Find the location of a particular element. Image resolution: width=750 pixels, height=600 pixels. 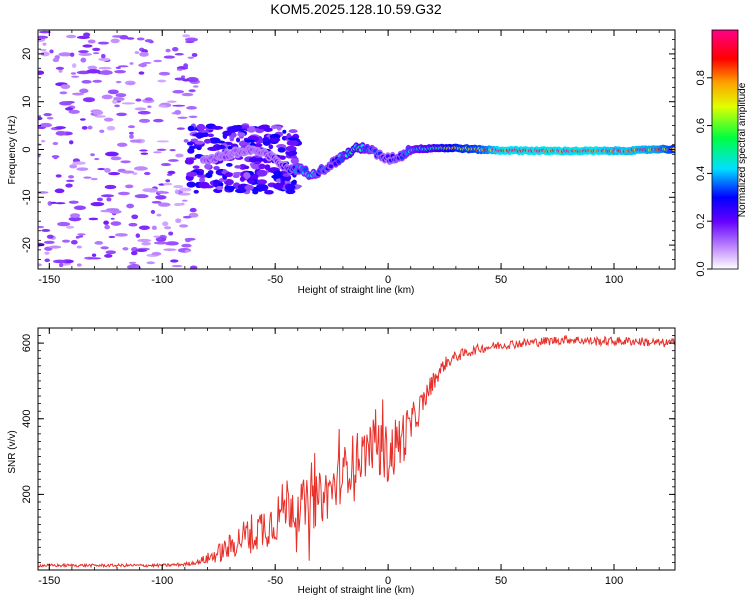

spectrogram-y-tick-label: -20 is located at coordinates (27, 245).